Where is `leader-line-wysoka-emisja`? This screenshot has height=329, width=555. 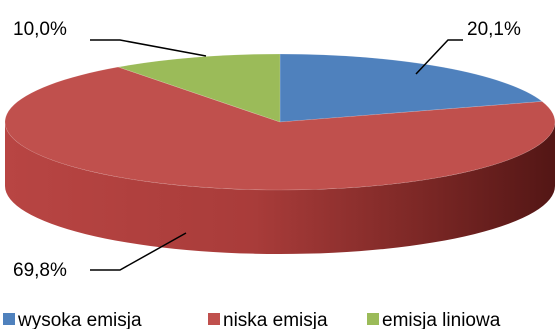
leader-line-wysoka-emisja is located at coordinates (439, 57).